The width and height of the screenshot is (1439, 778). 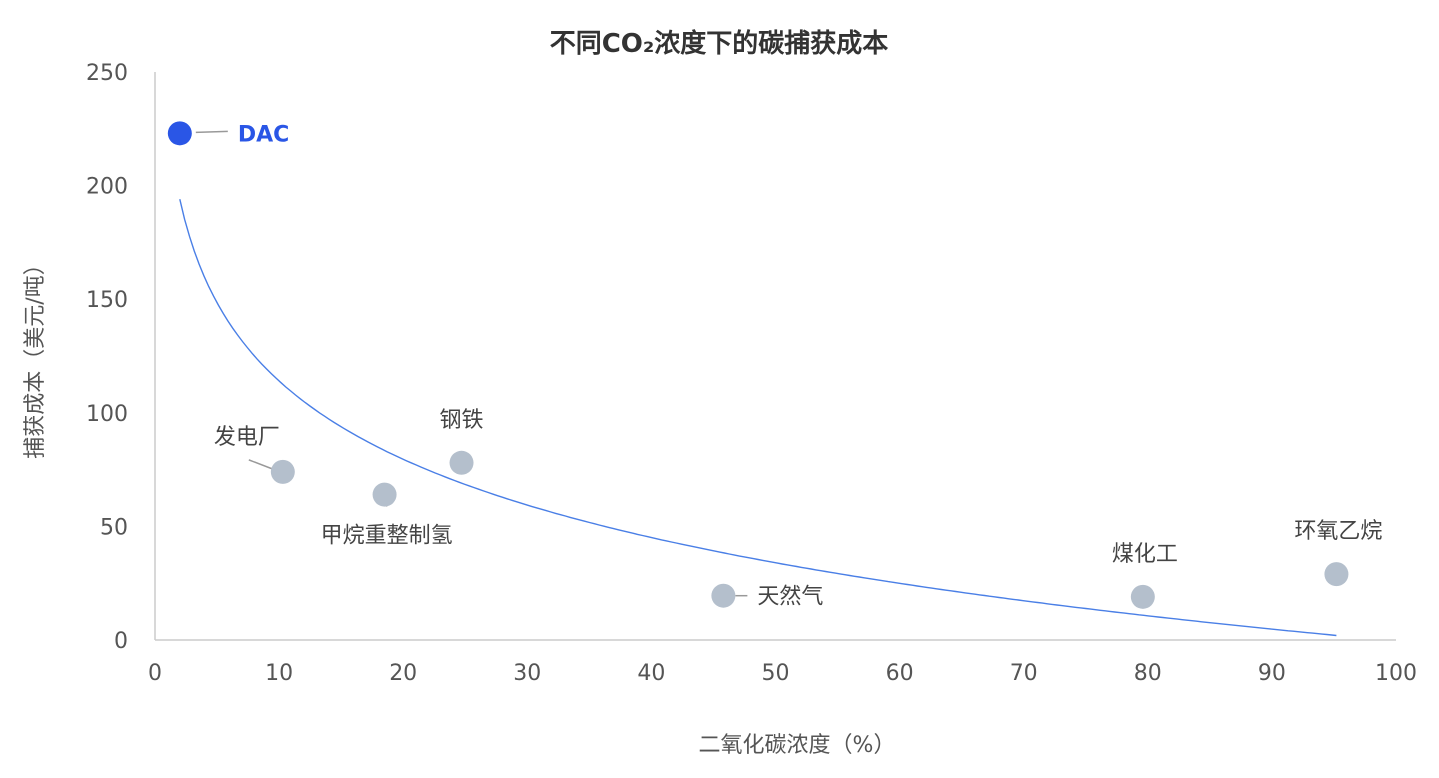 What do you see at coordinates (1148, 673) in the screenshot?
I see `x-tick-label: 80` at bounding box center [1148, 673].